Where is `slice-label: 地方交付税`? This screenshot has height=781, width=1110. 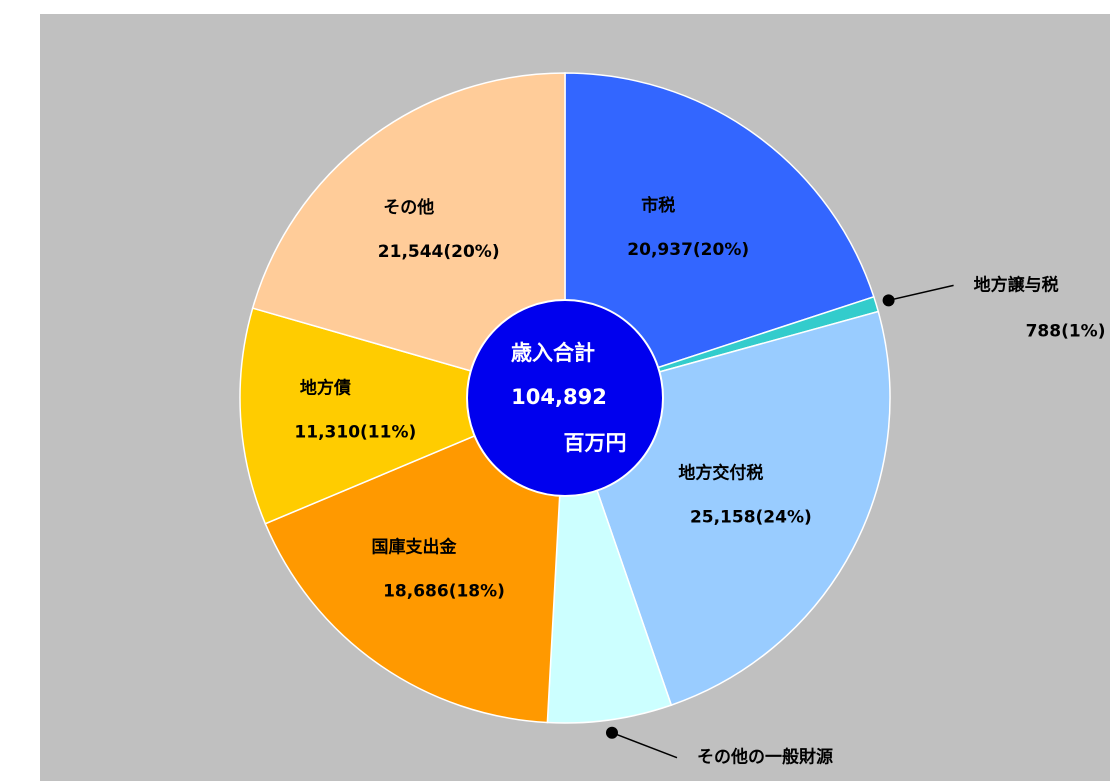 slice-label: 地方交付税 is located at coordinates (720, 473).